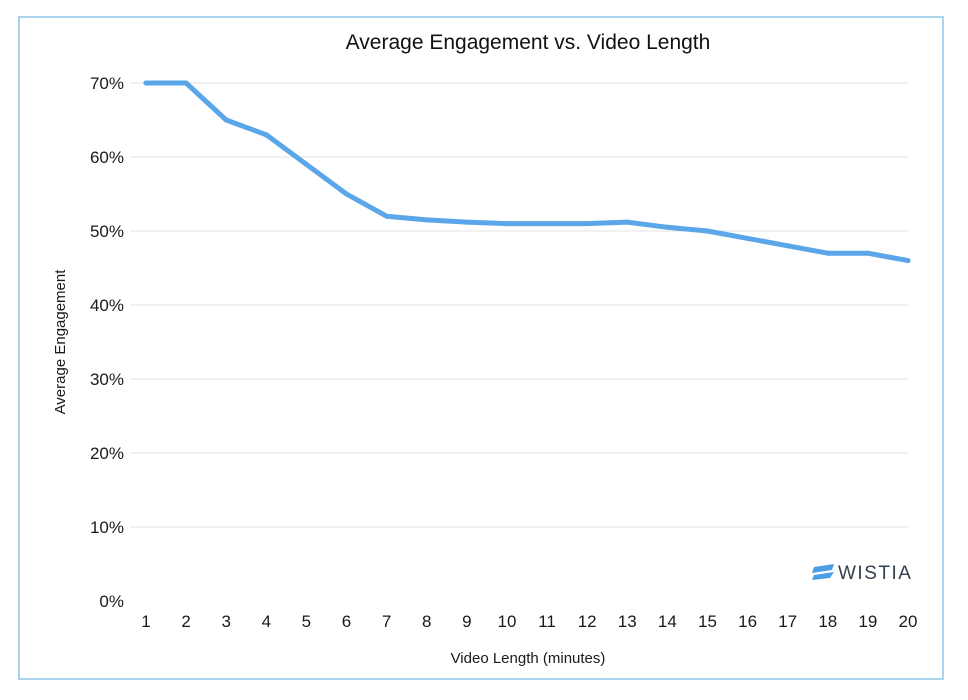 This screenshot has width=968, height=700. I want to click on x-tick-label: 3, so click(225, 621).